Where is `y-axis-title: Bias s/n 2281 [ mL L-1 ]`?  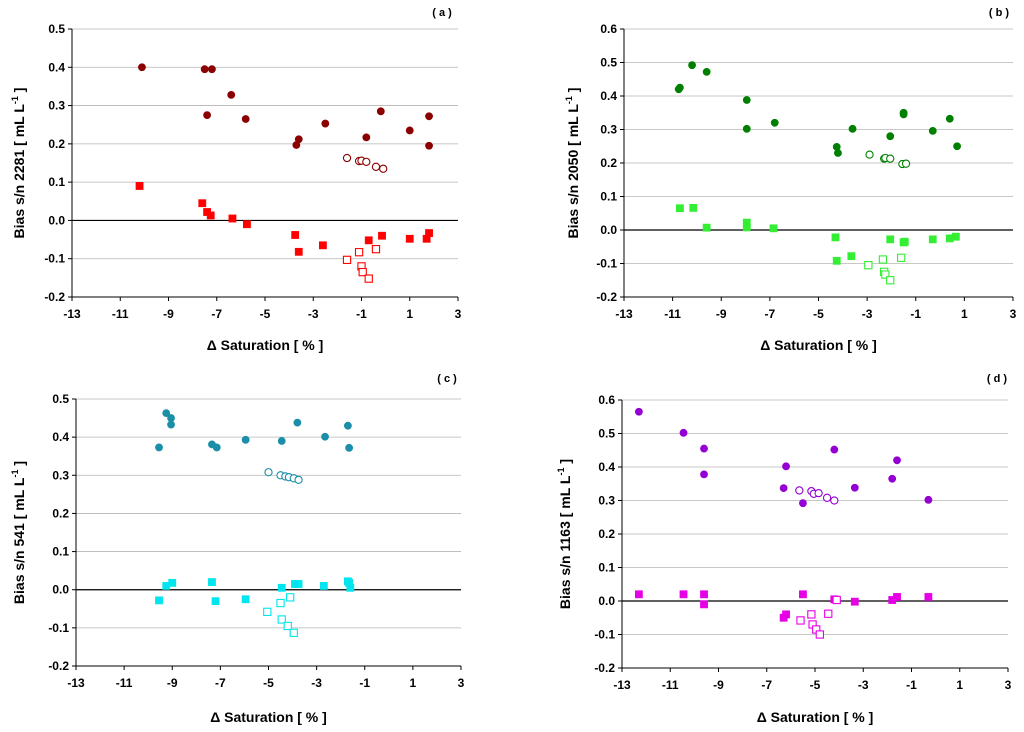 y-axis-title: Bias s/n 2281 [ mL L-1 ] is located at coordinates (18, 163).